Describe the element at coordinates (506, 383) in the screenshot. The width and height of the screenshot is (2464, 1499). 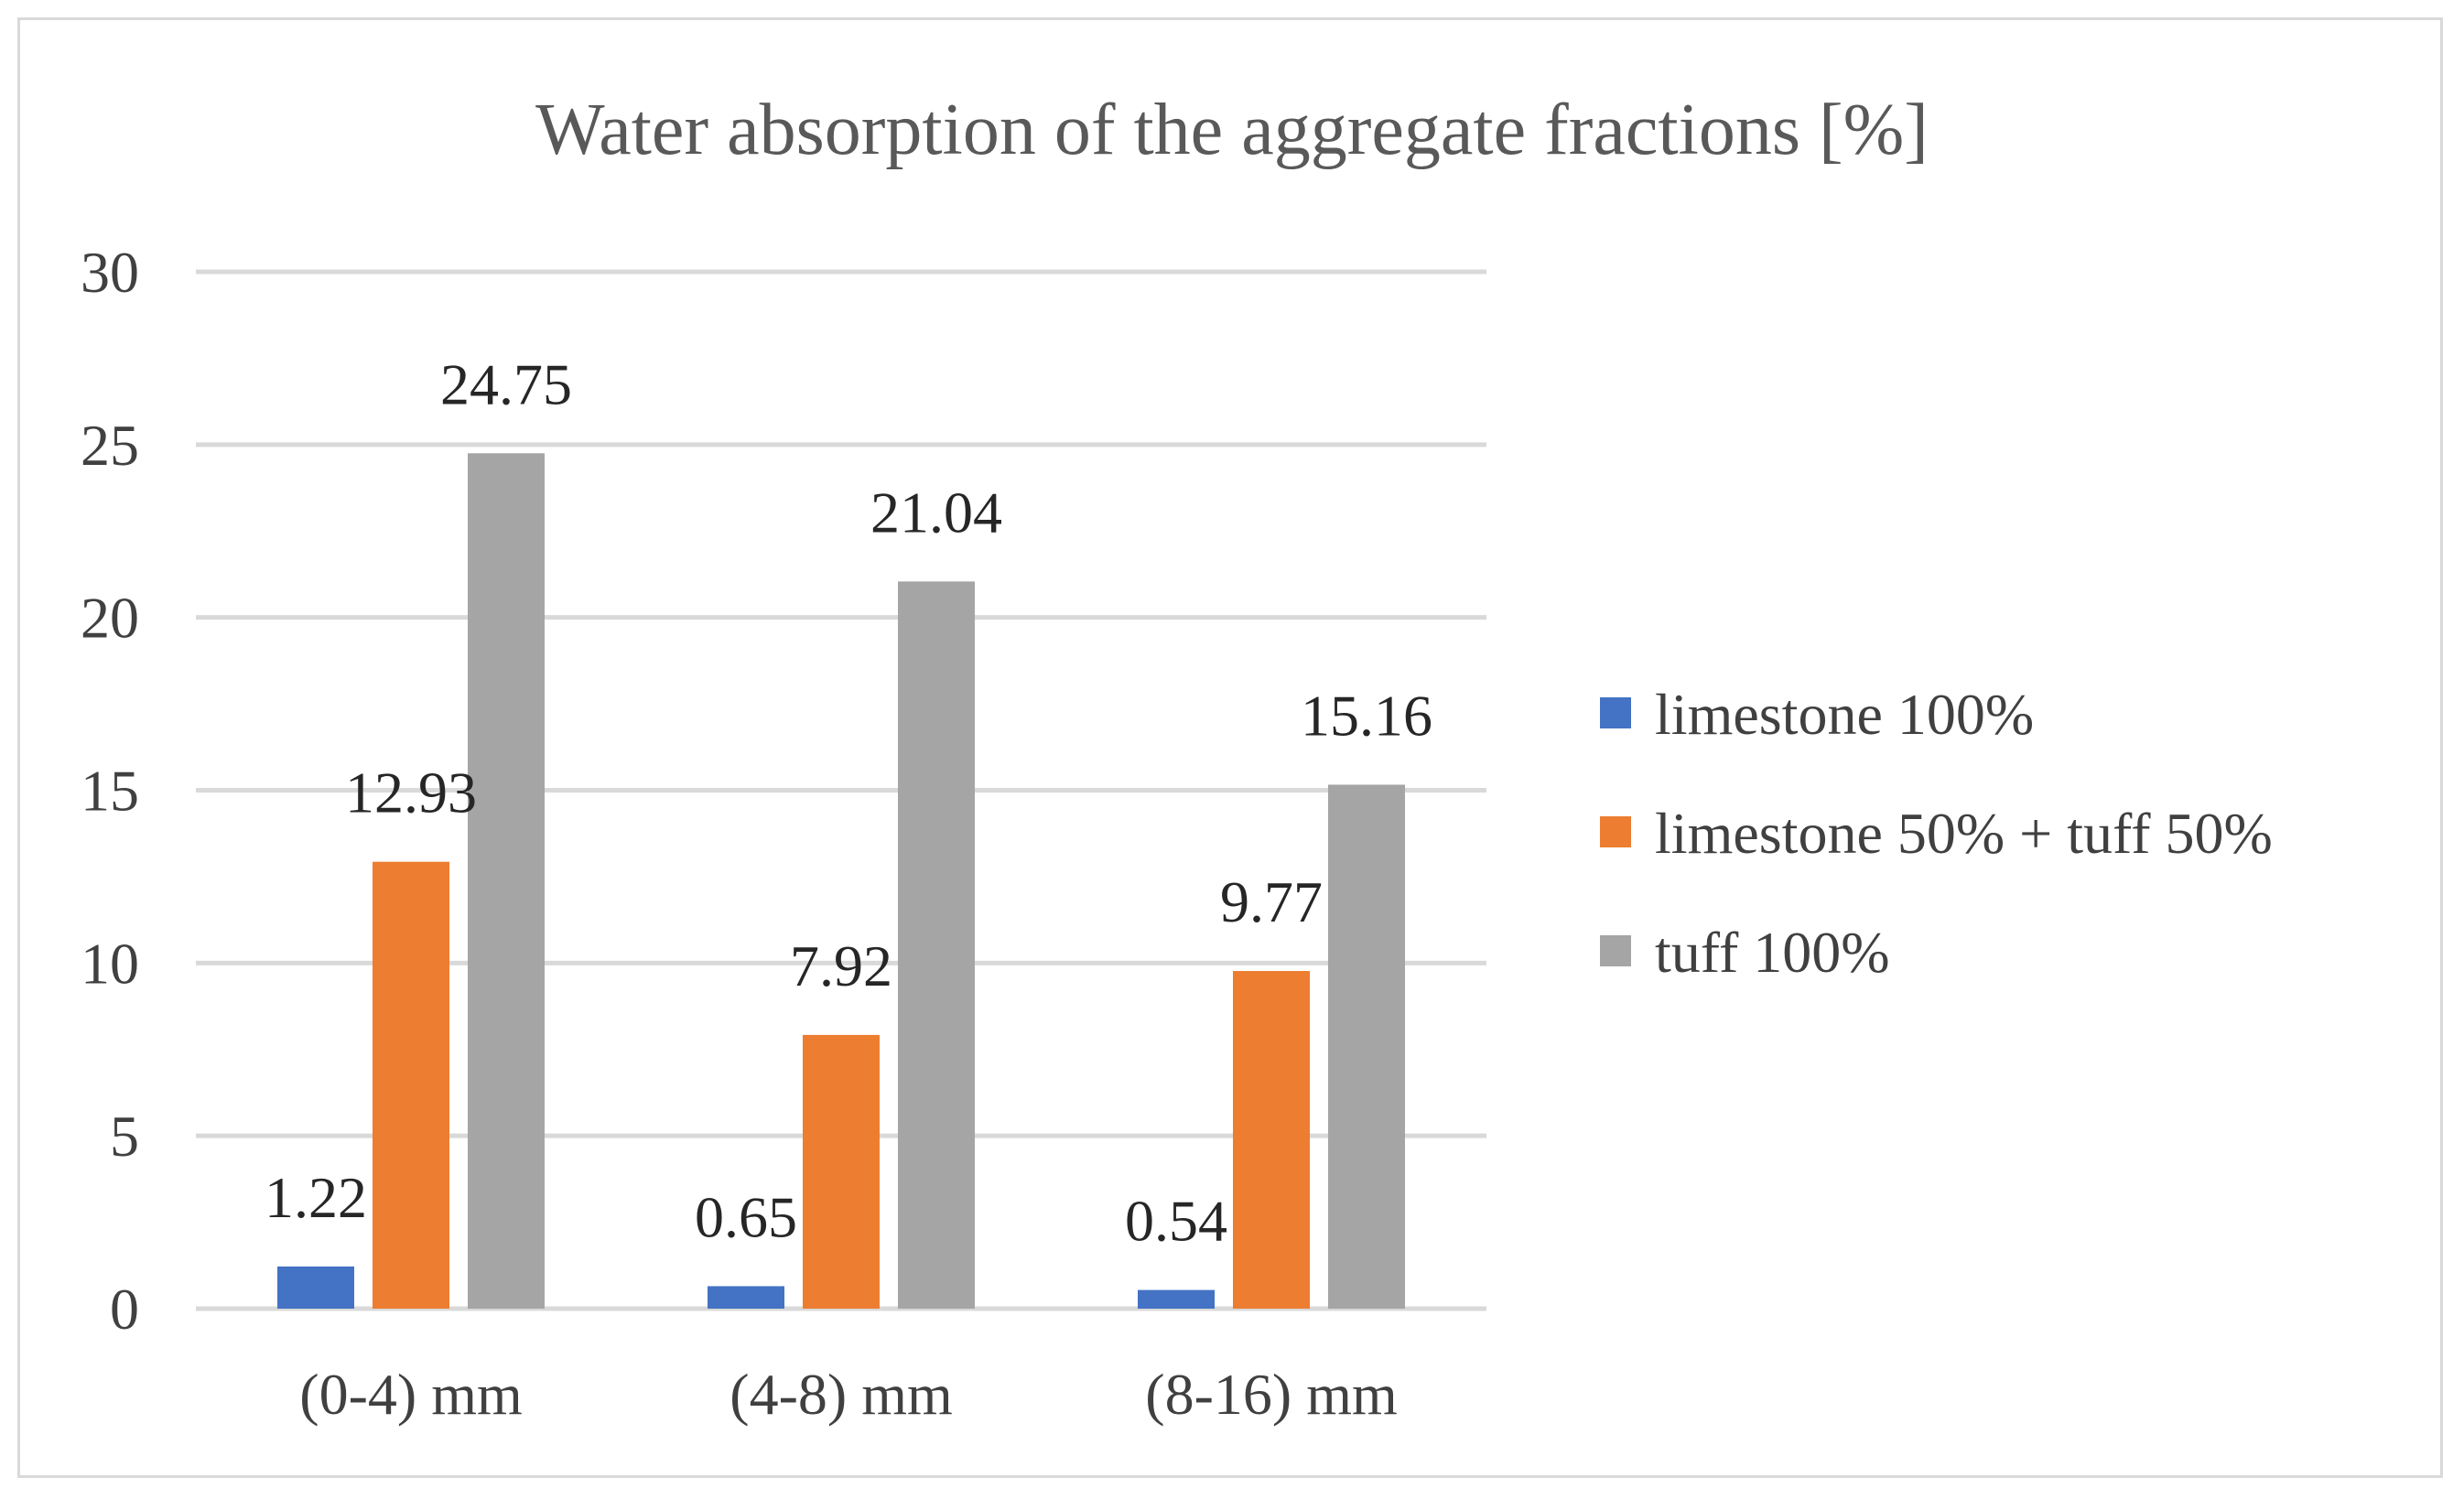
I see `data-label: 24.75` at that location.